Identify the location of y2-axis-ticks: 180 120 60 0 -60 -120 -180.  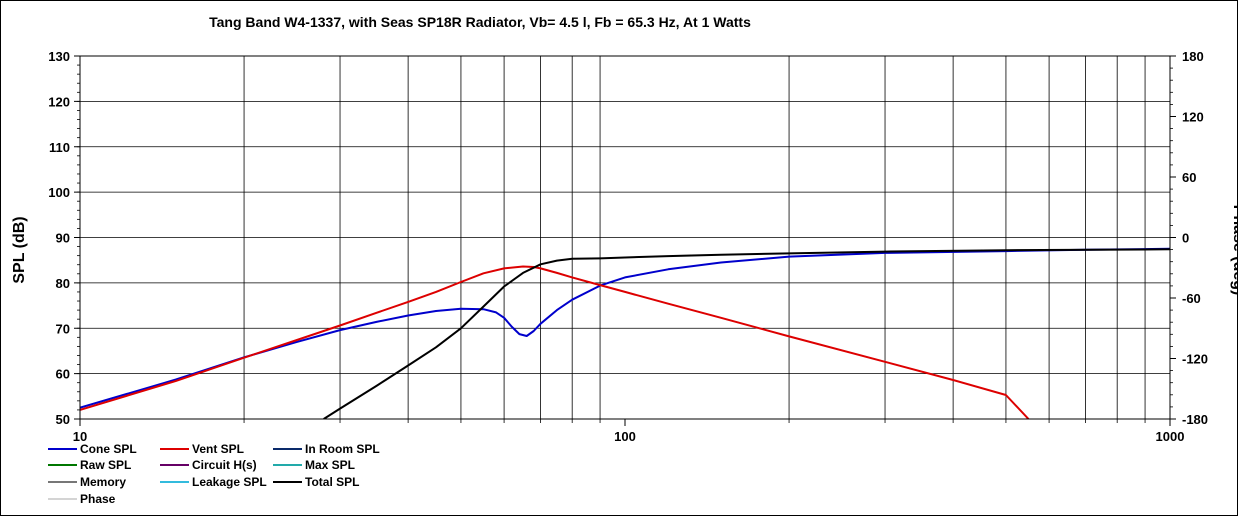
(1189, 238).